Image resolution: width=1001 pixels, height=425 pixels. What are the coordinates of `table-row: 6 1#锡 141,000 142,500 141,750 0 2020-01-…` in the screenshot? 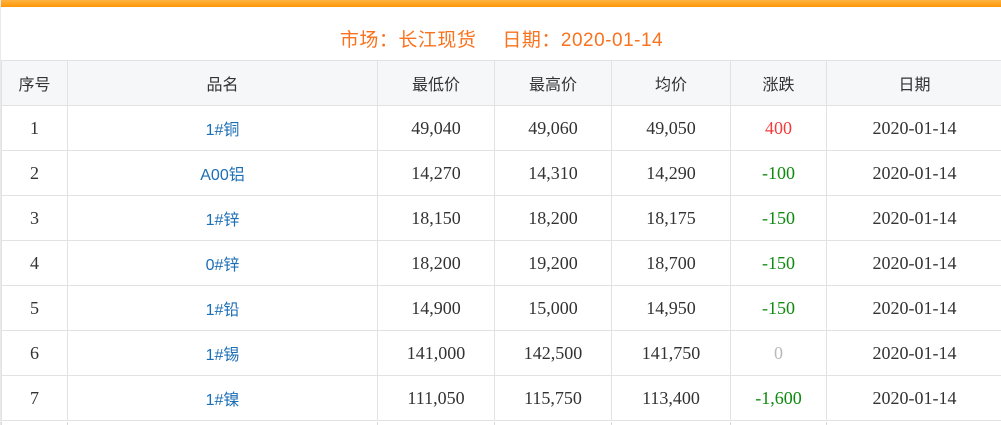 It's located at (501, 353).